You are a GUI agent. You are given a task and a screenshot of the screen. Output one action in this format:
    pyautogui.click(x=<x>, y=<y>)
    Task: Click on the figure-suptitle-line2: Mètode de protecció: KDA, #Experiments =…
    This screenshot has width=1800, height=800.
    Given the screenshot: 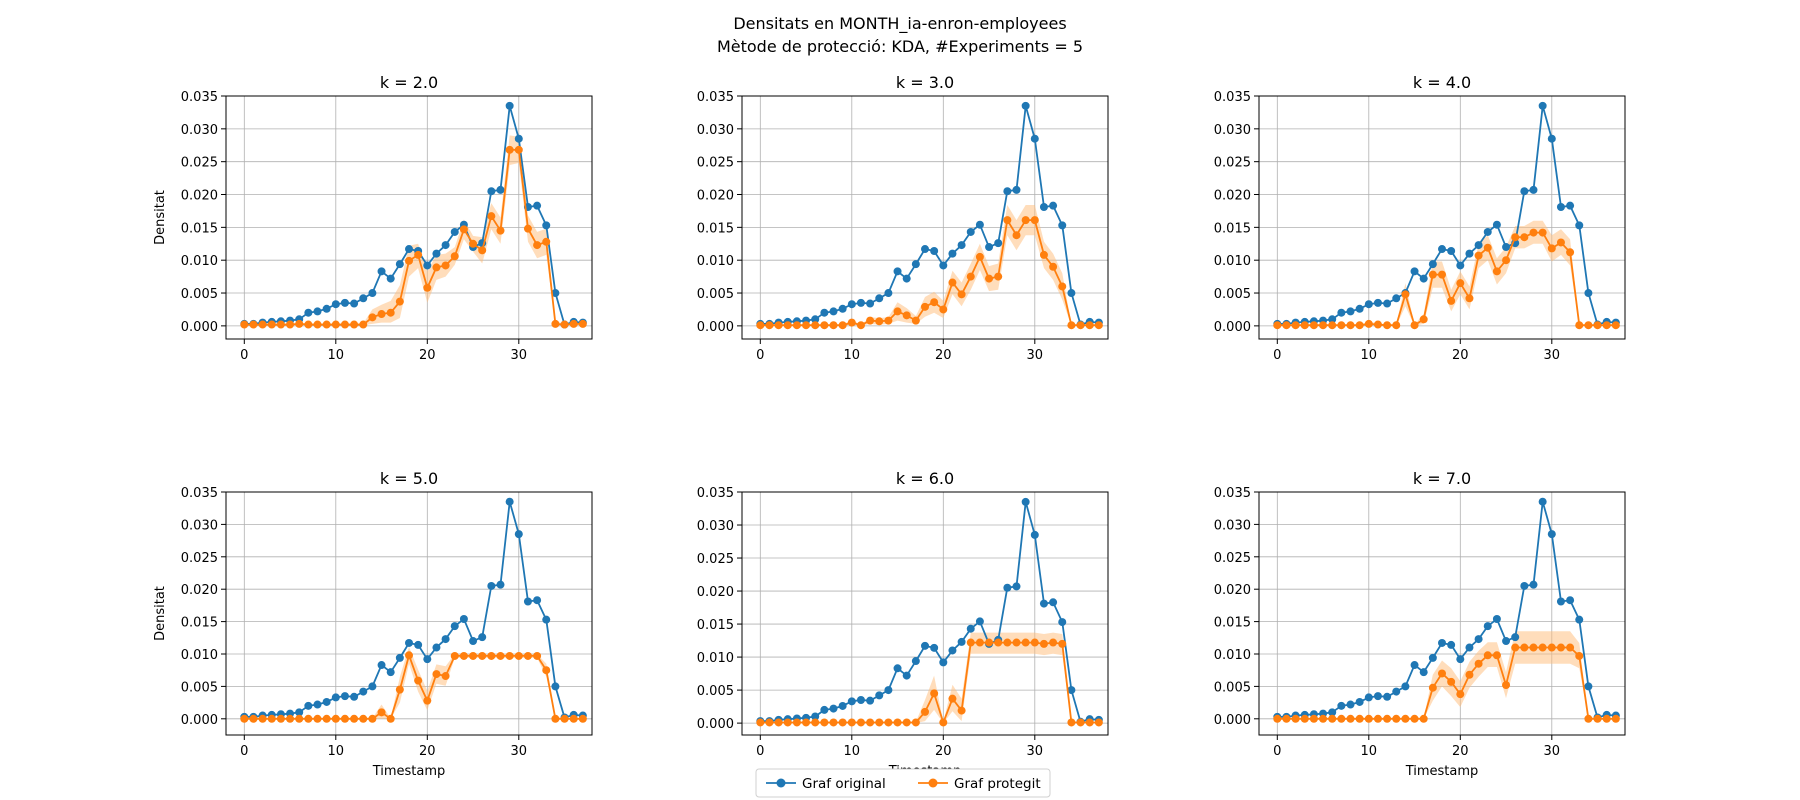 What is the action you would take?
    pyautogui.click(x=900, y=46)
    